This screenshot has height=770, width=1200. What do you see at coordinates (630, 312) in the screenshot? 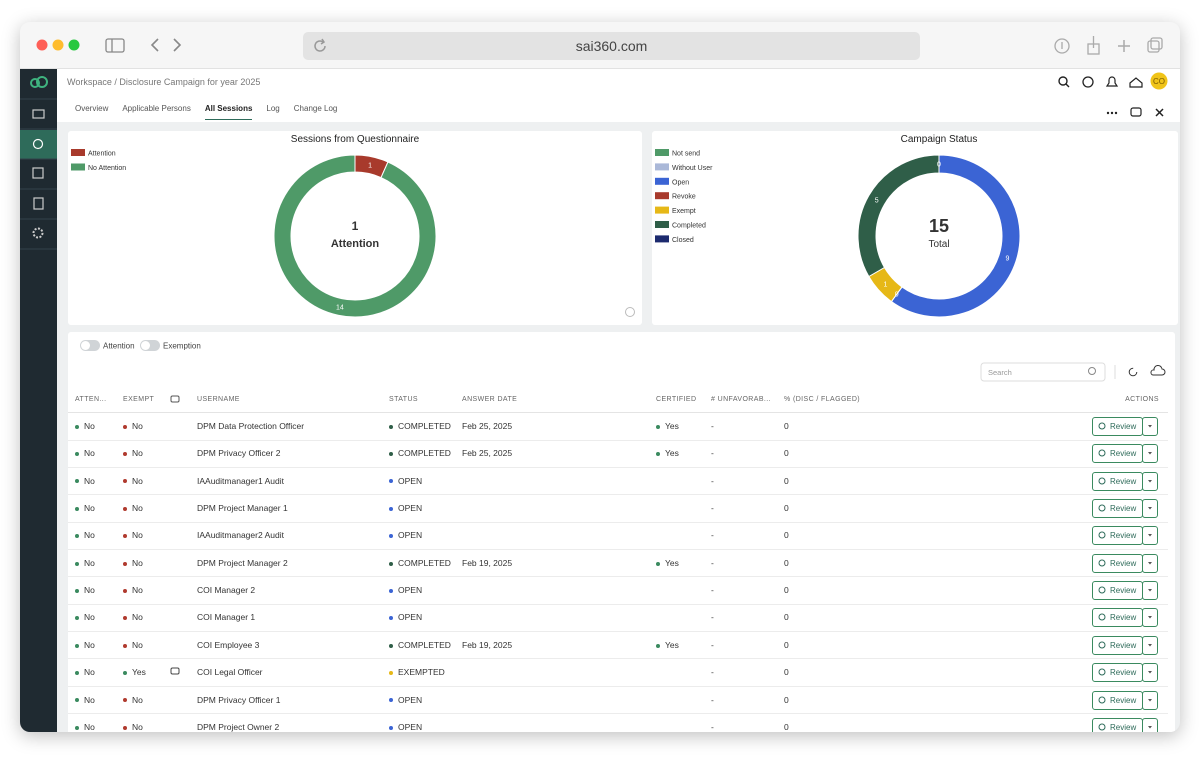
I see `info-icon` at bounding box center [630, 312].